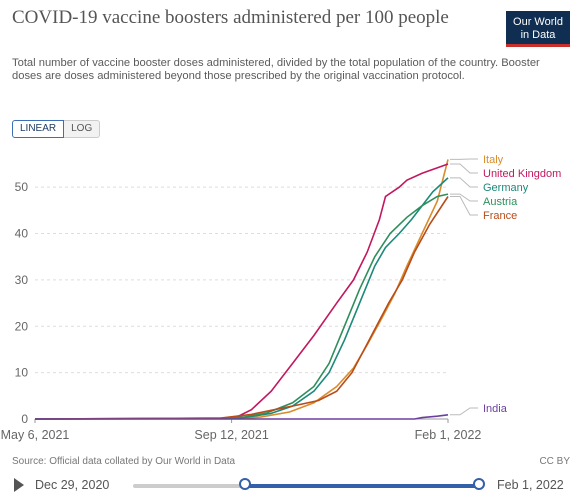 This screenshot has height=499, width=582. I want to click on logo-line2: in Data, so click(538, 35).